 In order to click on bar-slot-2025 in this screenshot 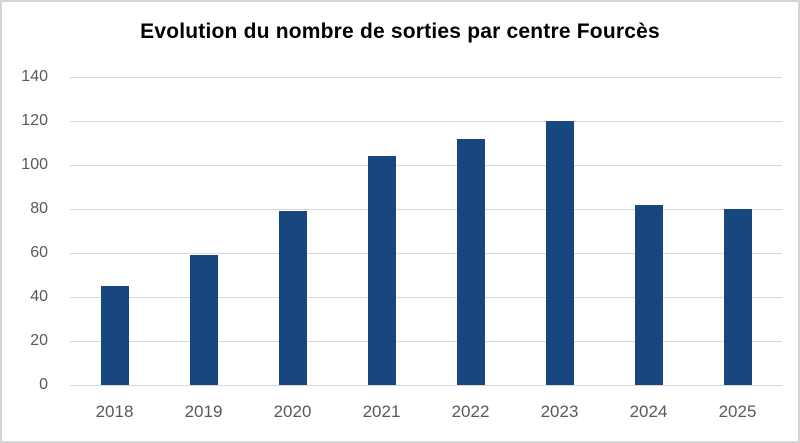, I will do `click(737, 231)`.